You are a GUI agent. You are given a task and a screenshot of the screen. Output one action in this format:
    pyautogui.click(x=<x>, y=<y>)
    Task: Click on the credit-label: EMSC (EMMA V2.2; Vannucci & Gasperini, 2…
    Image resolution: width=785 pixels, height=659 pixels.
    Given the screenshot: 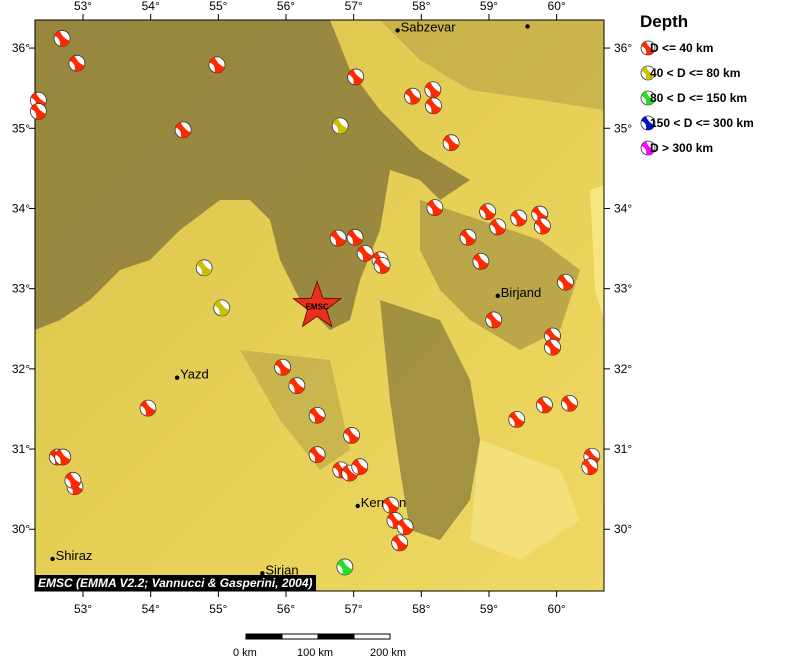 What is the action you would take?
    pyautogui.click(x=175, y=583)
    